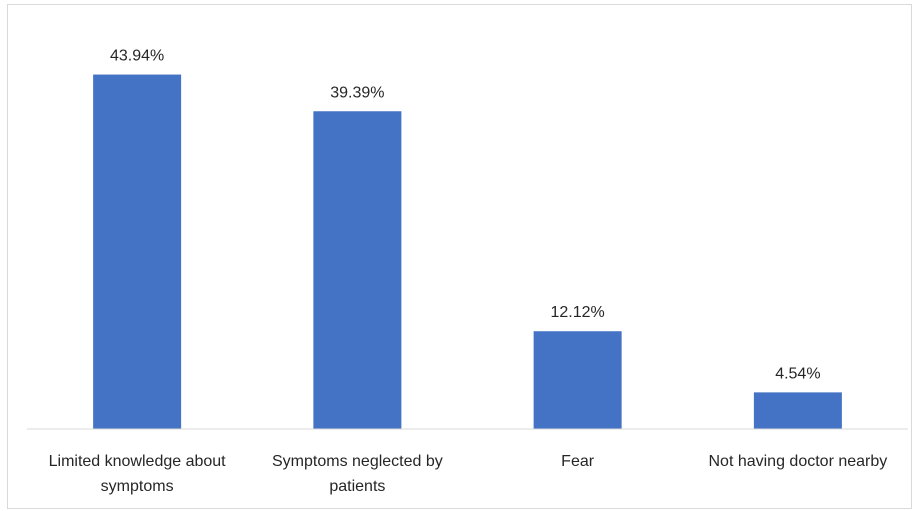 The width and height of the screenshot is (913, 511). What do you see at coordinates (138, 461) in the screenshot?
I see `category-label-line: Limited knowledge about` at bounding box center [138, 461].